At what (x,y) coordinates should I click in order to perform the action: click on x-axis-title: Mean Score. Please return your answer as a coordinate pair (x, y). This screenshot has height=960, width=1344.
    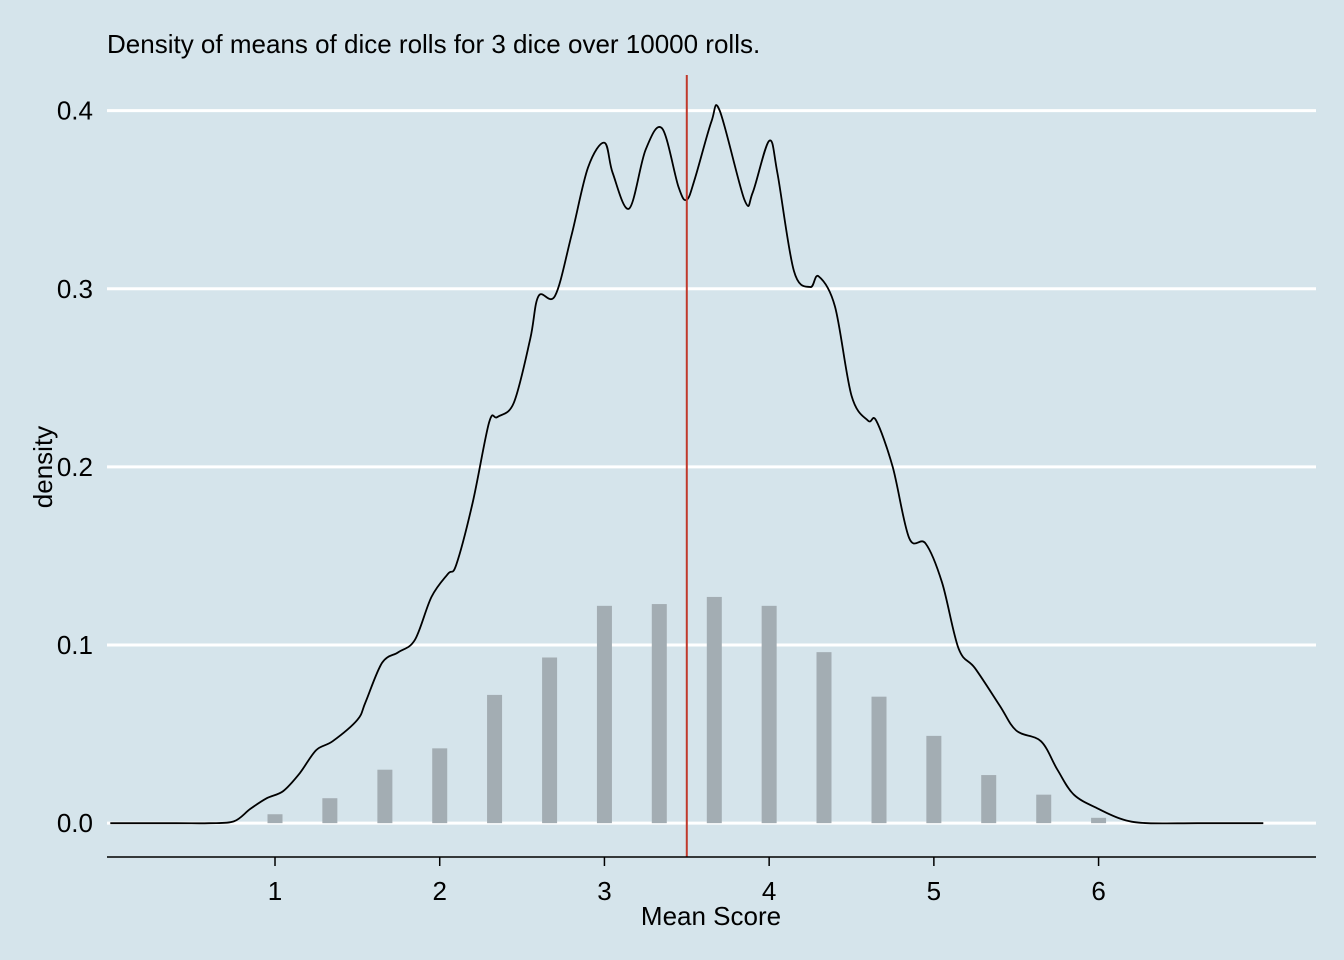
    Looking at the image, I should click on (711, 916).